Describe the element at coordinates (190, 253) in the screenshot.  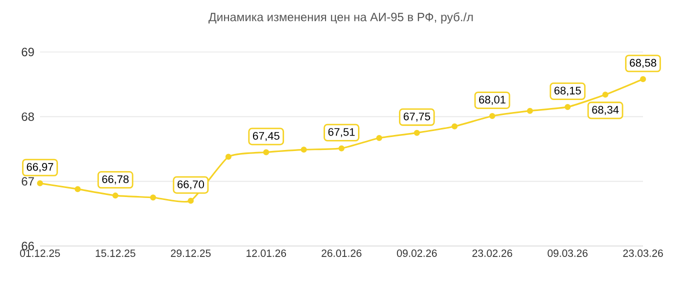
I see `x-tick-label: 29.12.25` at that location.